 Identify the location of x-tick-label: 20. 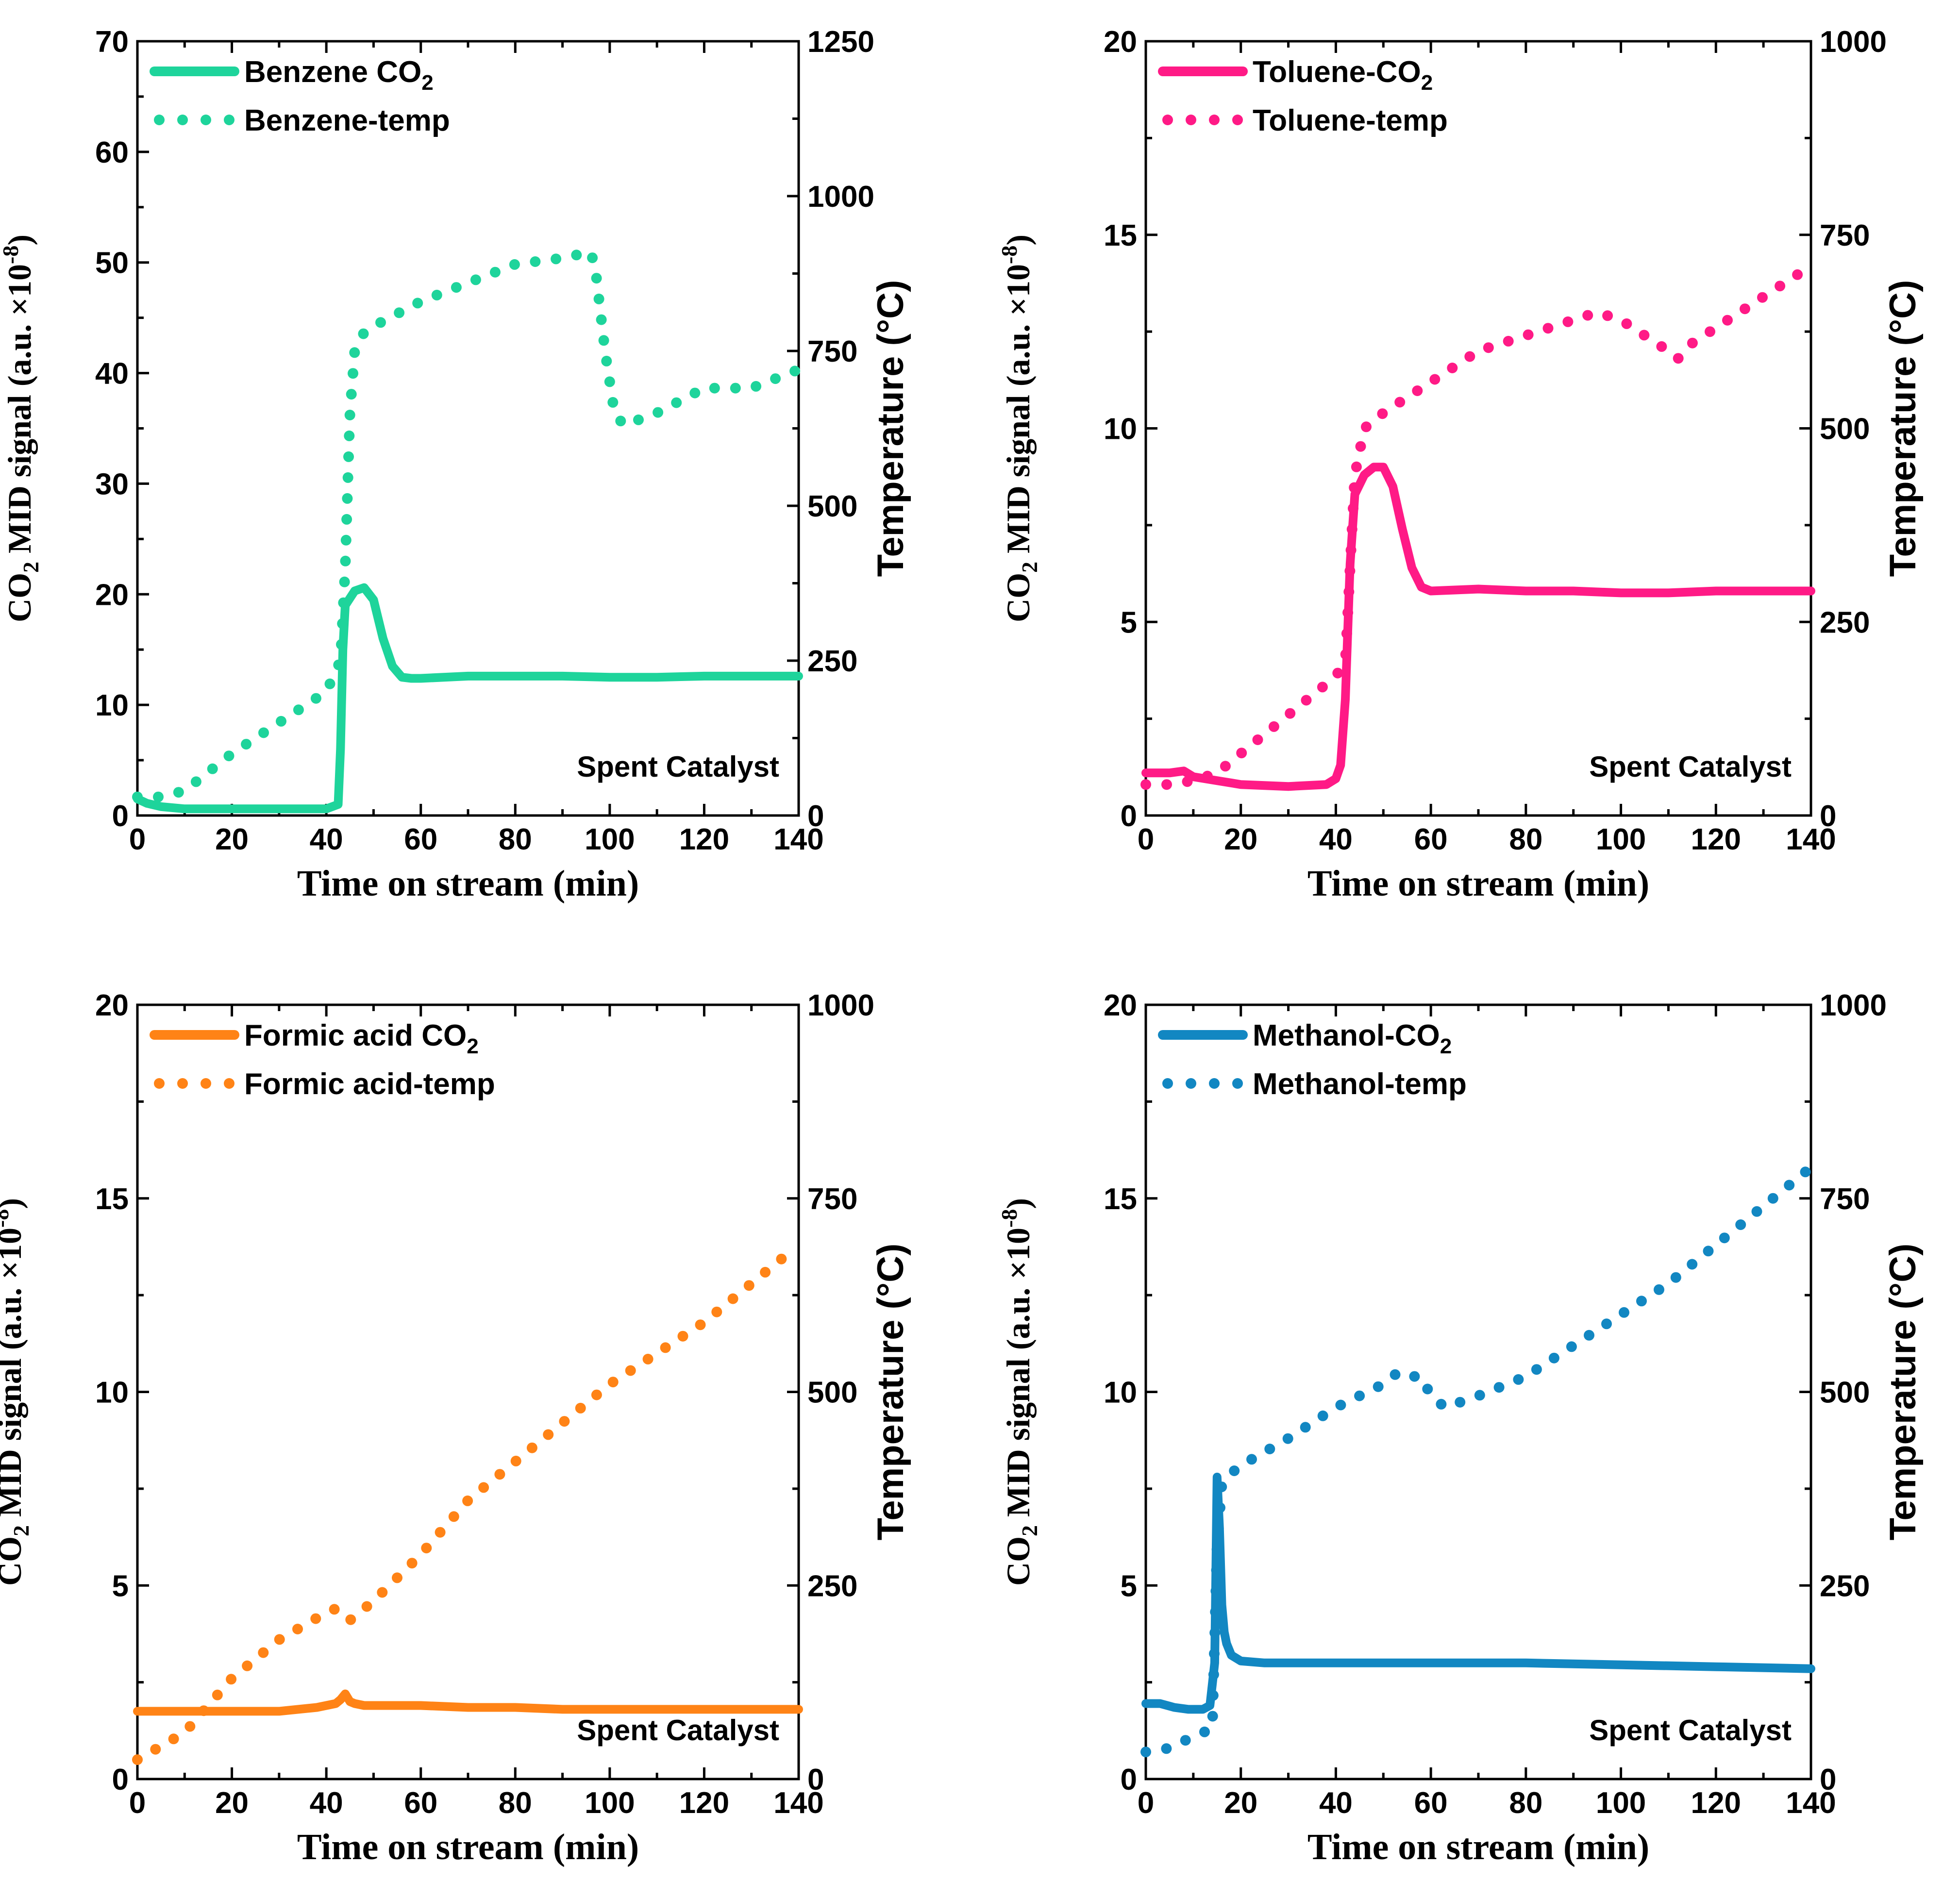
(232, 840).